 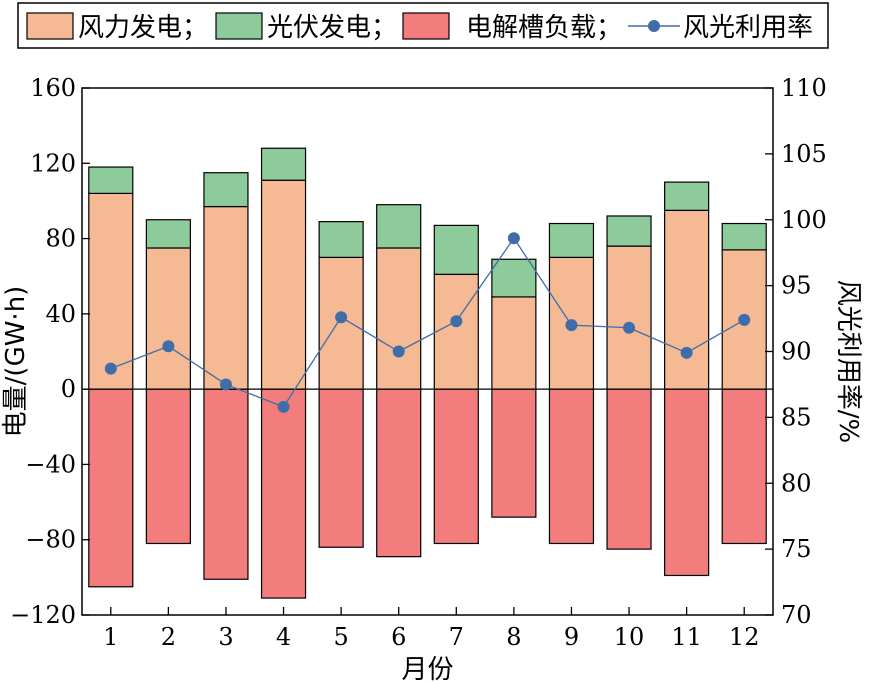 I want to click on legend-line-marker, so click(x=654, y=26).